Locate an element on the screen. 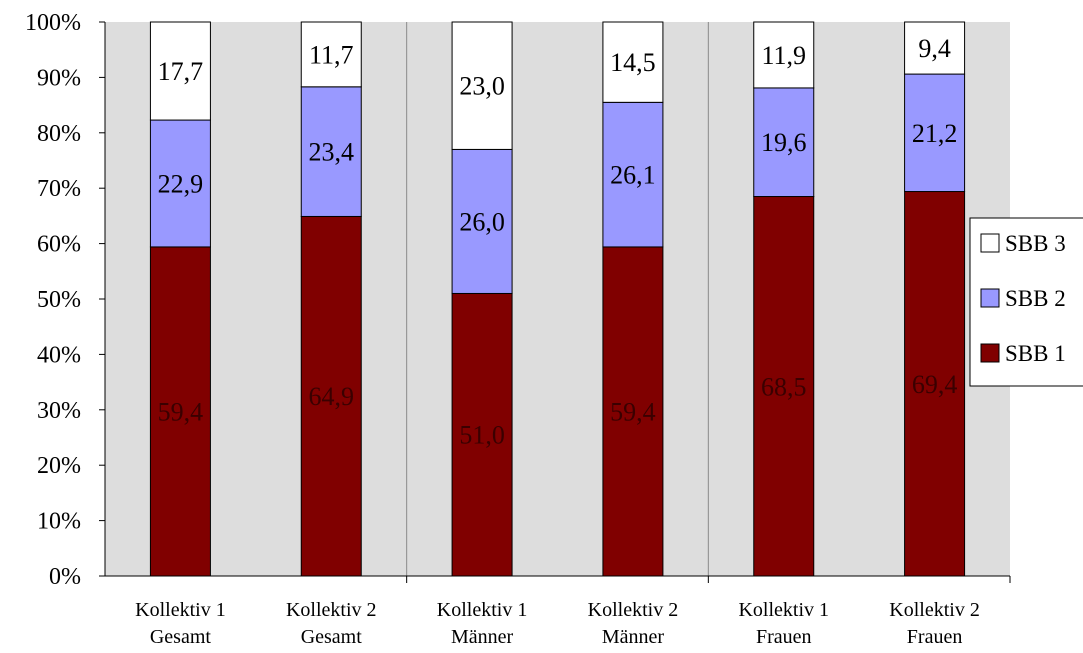 The height and width of the screenshot is (653, 1083). data-label: 23,0 is located at coordinates (482, 86).